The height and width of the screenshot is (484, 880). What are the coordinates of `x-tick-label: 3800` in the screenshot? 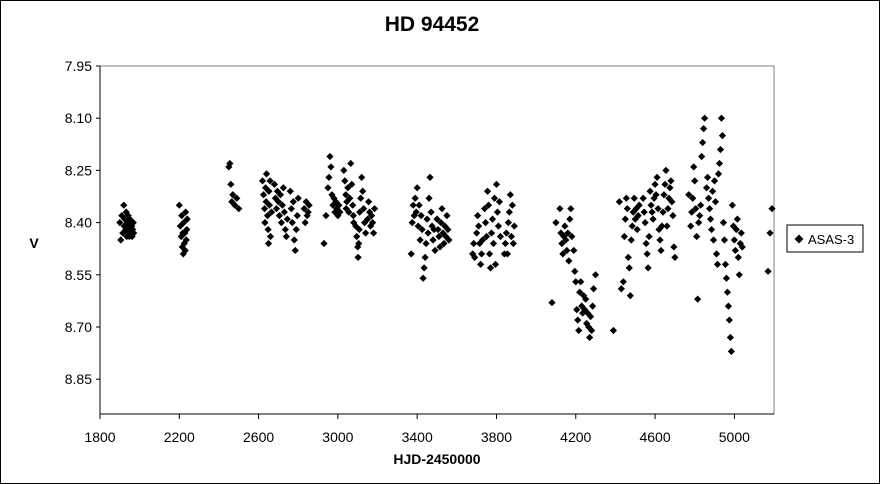 It's located at (496, 437).